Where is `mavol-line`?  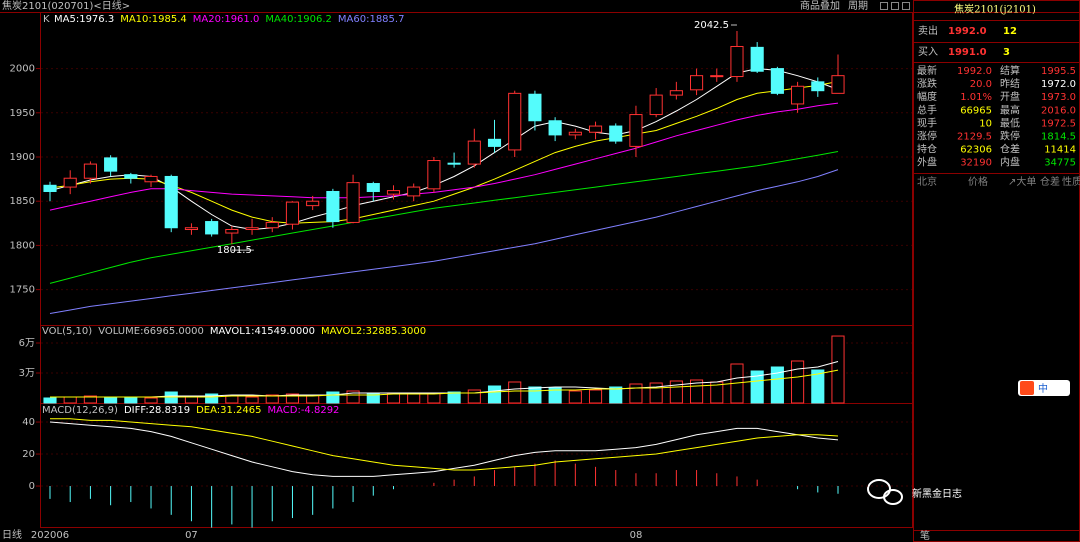 mavol-line is located at coordinates (444, 383).